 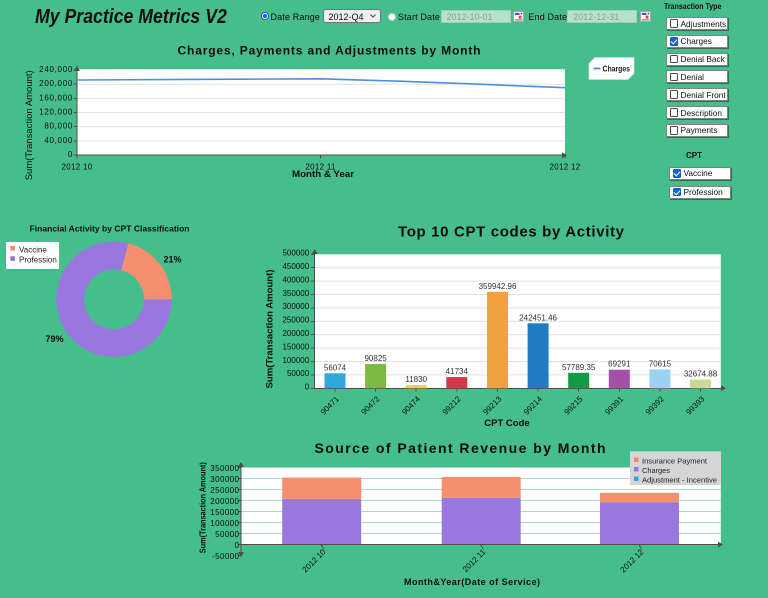 What do you see at coordinates (58, 126) in the screenshot?
I see `svg-text: 80,000` at bounding box center [58, 126].